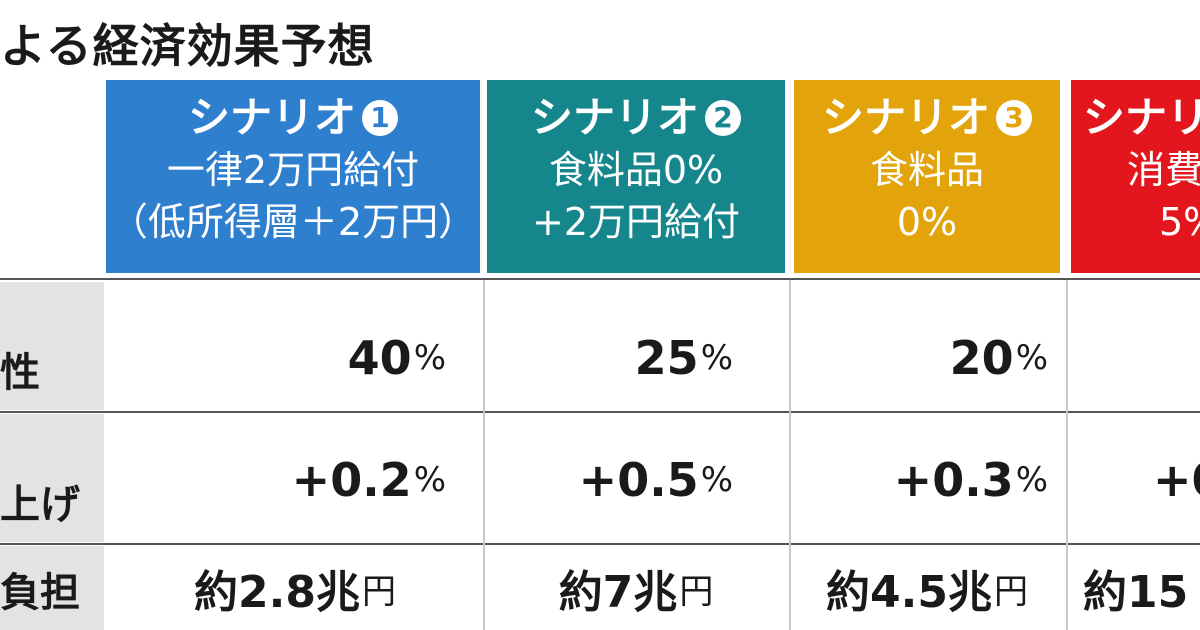  What do you see at coordinates (909, 592) in the screenshot?
I see `value-number: 約4.5兆` at bounding box center [909, 592].